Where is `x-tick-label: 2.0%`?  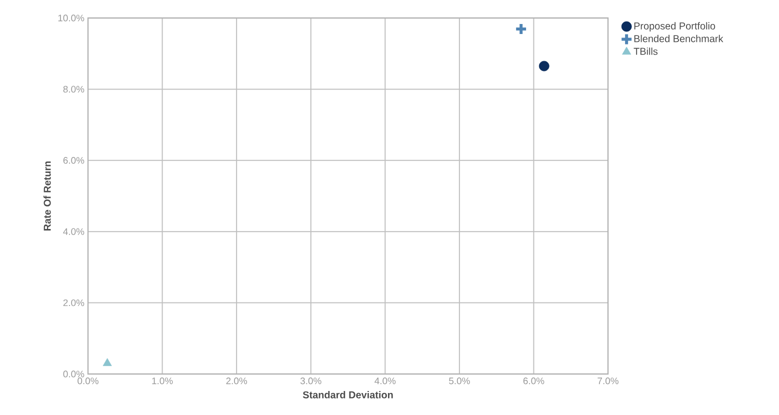
x-tick-label: 2.0% is located at coordinates (237, 381).